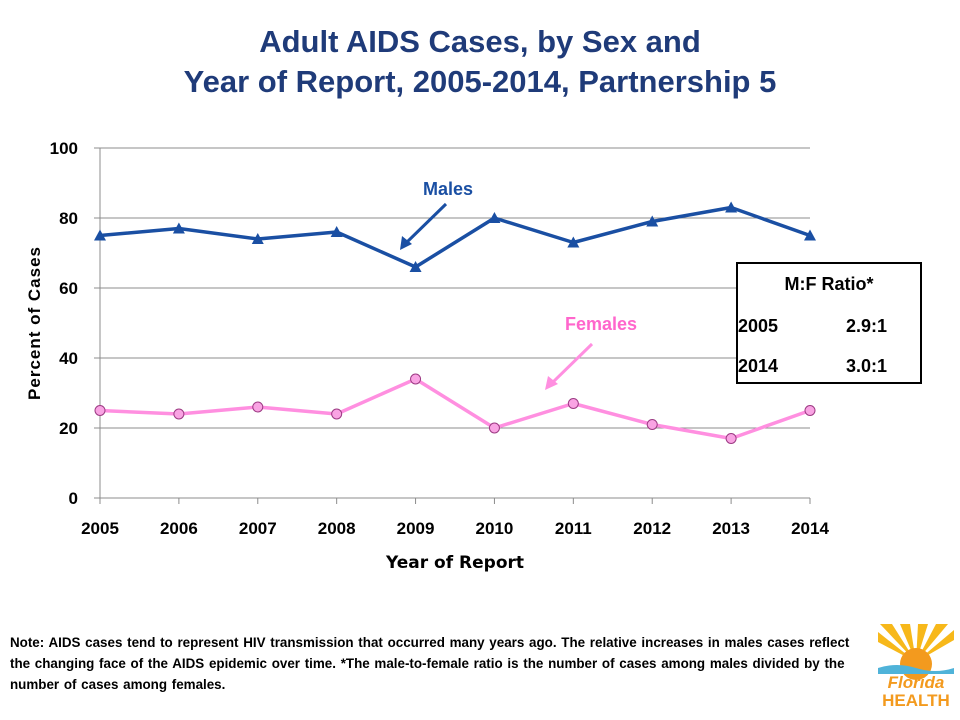  I want to click on x-tick-label: 2012, so click(652, 528).